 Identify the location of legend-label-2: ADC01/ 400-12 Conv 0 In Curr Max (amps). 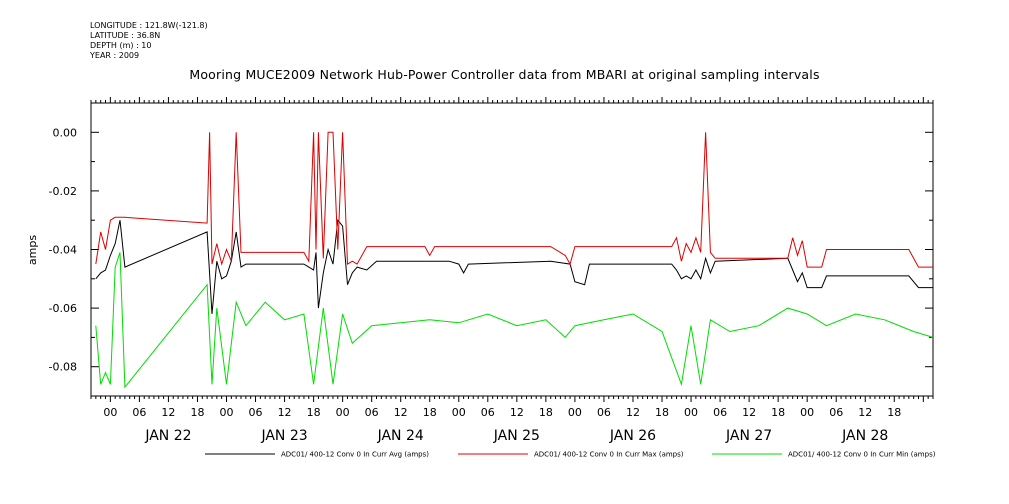
(609, 455).